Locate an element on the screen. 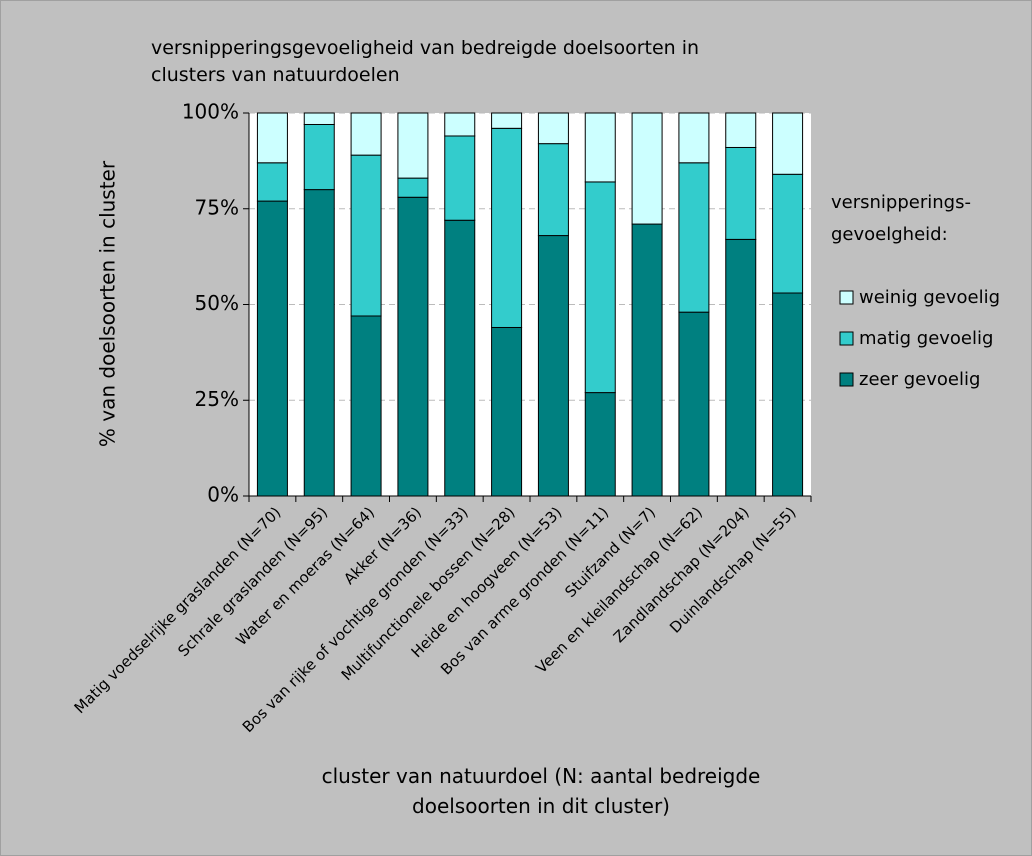  legend-label: weinig gevoelig is located at coordinates (929, 297).